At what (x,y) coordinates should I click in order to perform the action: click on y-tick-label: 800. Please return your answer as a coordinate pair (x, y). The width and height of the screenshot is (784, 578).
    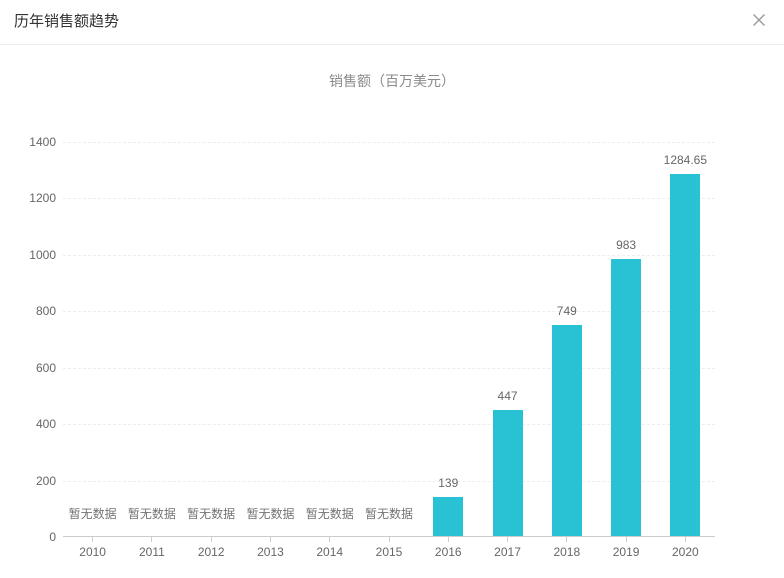
    Looking at the image, I should click on (45, 311).